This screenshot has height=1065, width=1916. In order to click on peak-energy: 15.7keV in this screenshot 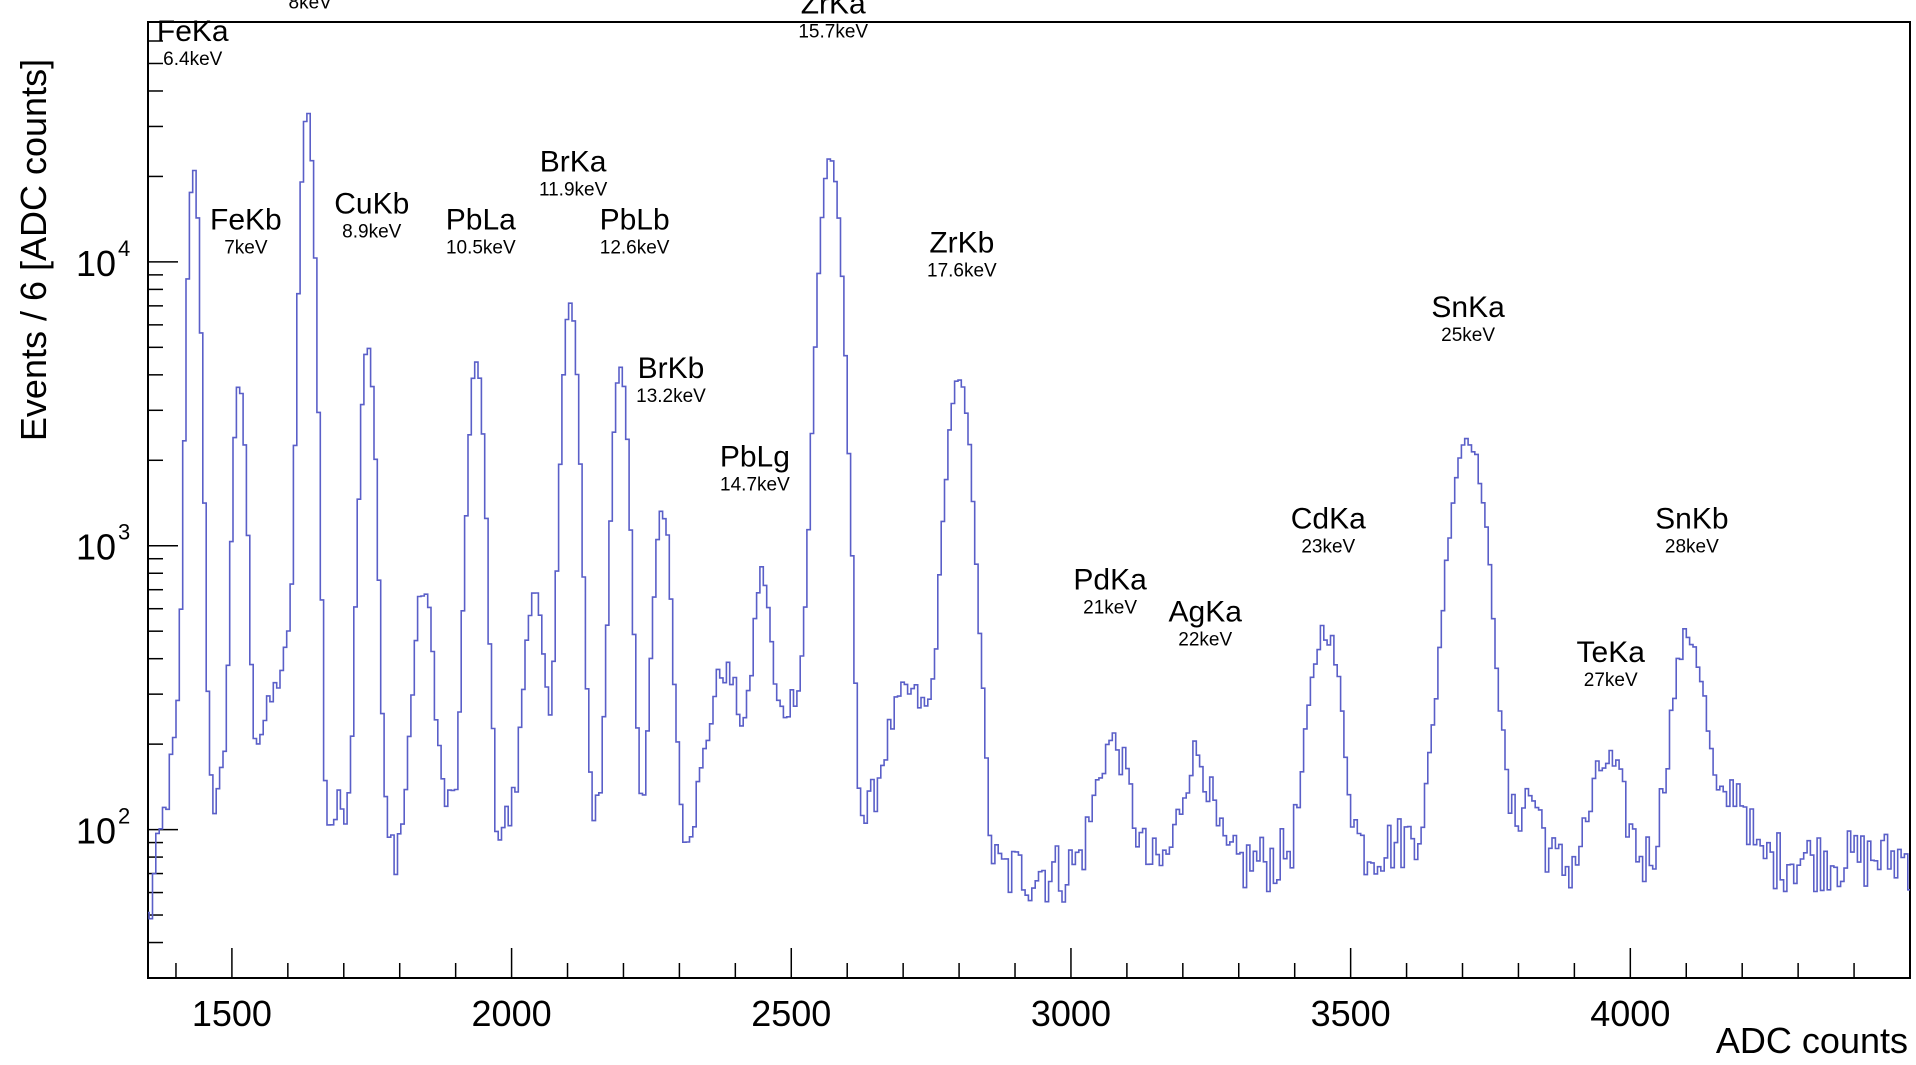, I will do `click(833, 31)`.